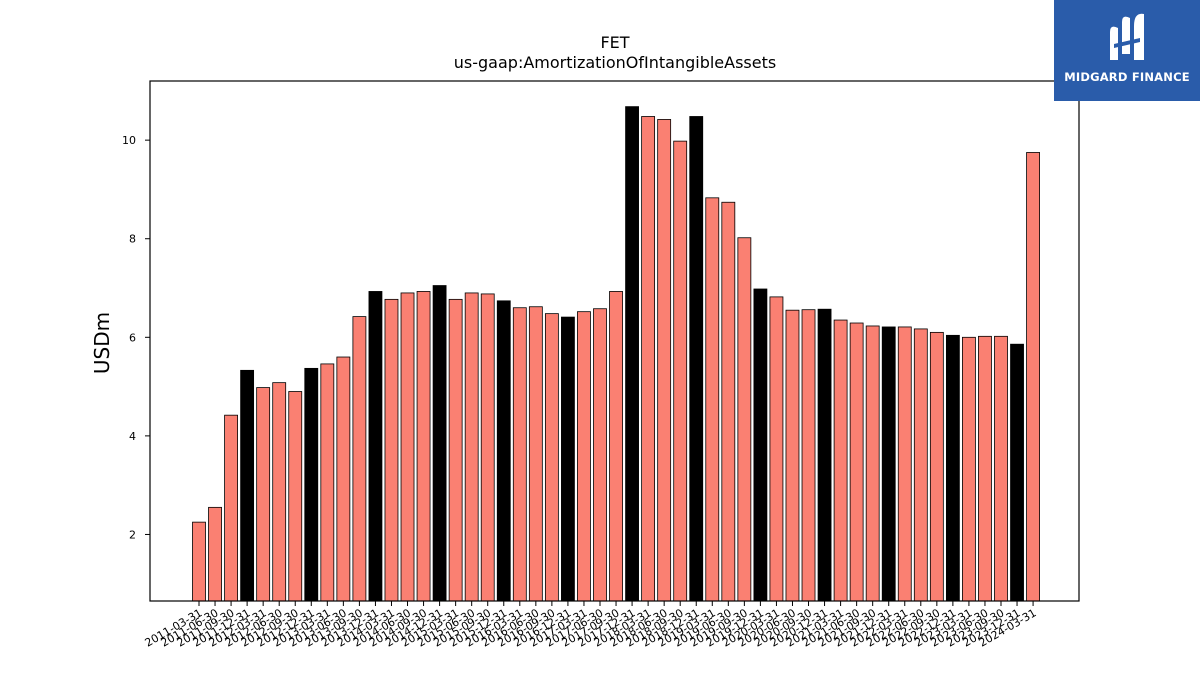 This screenshot has width=1200, height=675. What do you see at coordinates (129, 140) in the screenshot?
I see `y-tick-label: 10` at bounding box center [129, 140].